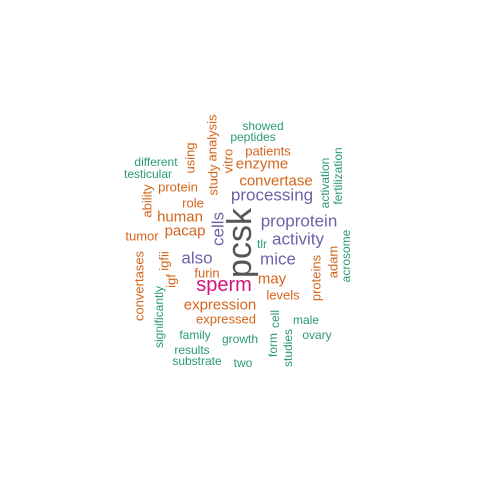 This screenshot has width=480, height=480. I want to click on word-proprotein: proprotein, so click(299, 221).